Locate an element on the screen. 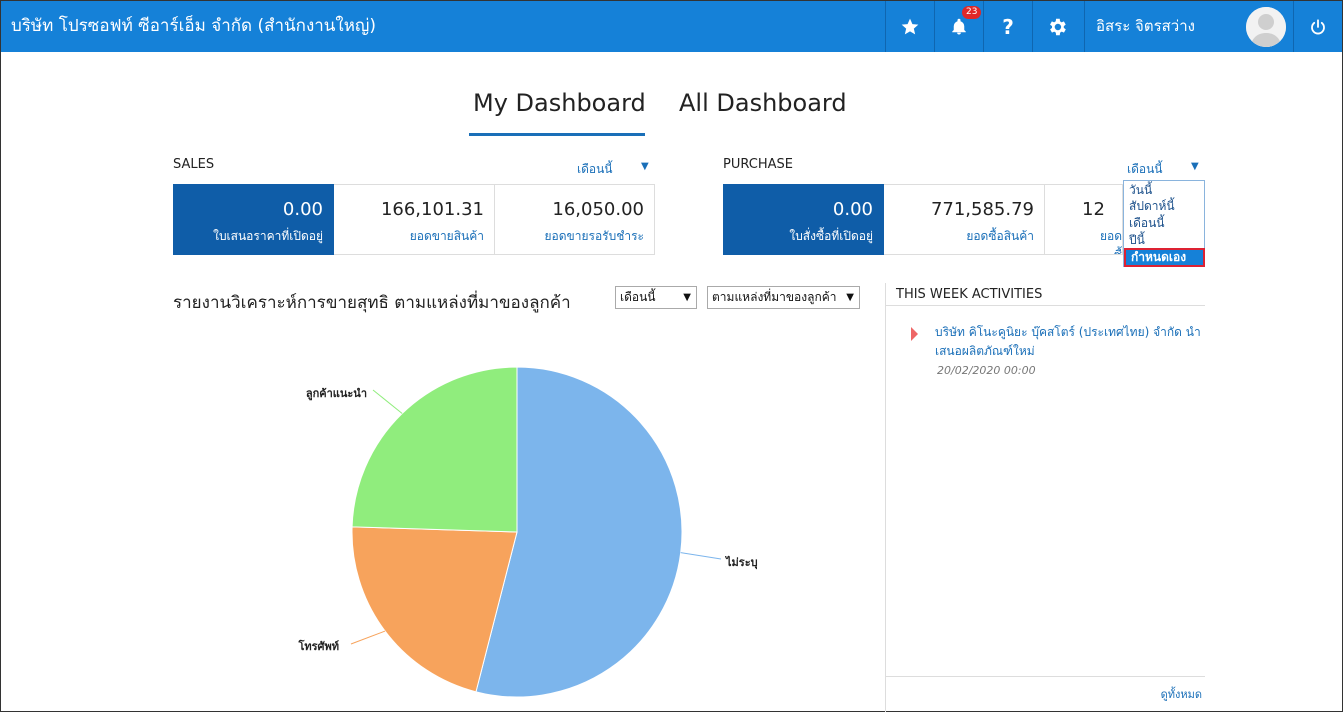  purchase-card-purchases: 771,585.79 ยอดซื้อสินค้า is located at coordinates (964, 219).